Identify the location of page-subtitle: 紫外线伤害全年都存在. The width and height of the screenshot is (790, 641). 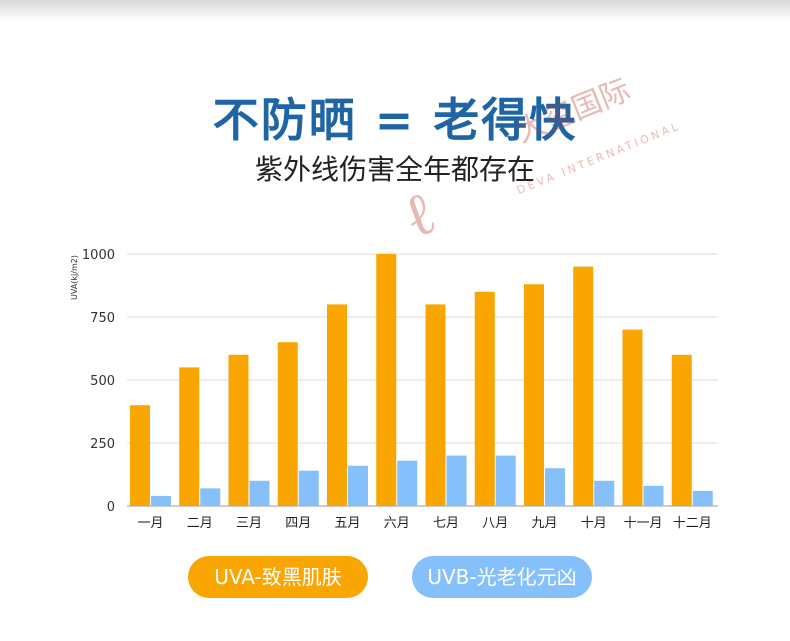
(394, 169).